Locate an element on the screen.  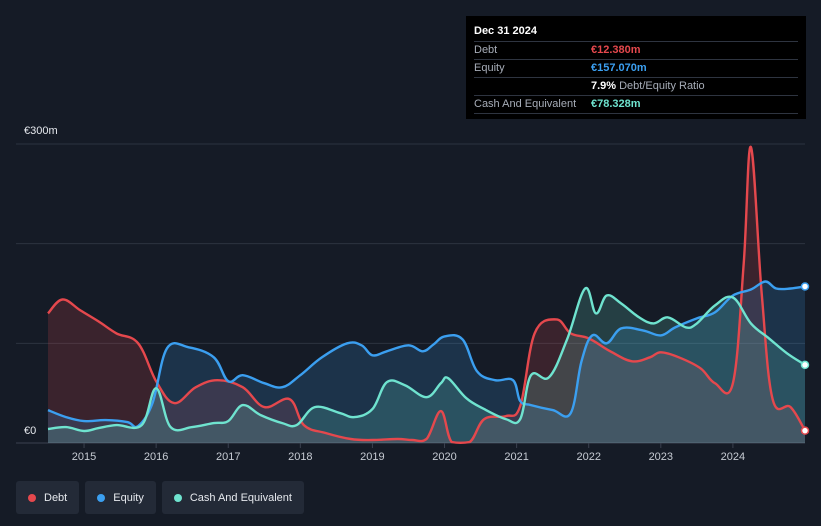
x-tick-label: 2019 is located at coordinates (372, 457).